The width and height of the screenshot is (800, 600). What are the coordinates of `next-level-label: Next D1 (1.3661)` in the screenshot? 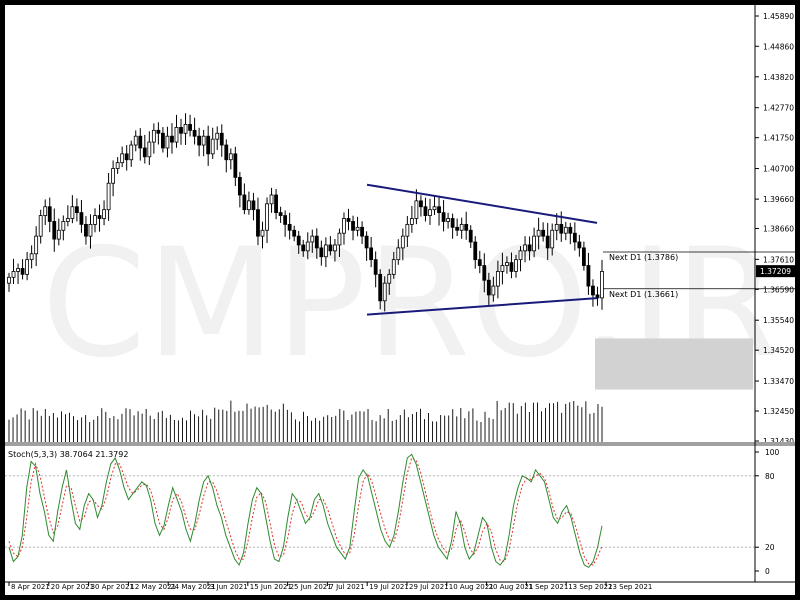 It's located at (643, 294).